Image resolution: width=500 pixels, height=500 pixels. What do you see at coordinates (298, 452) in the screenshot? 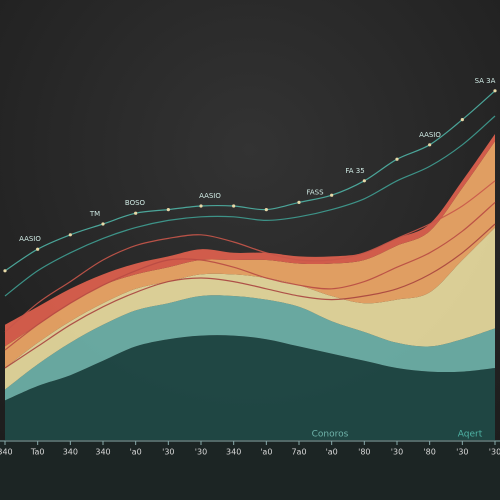
I see `x-tick-label: 7a0` at bounding box center [298, 452].